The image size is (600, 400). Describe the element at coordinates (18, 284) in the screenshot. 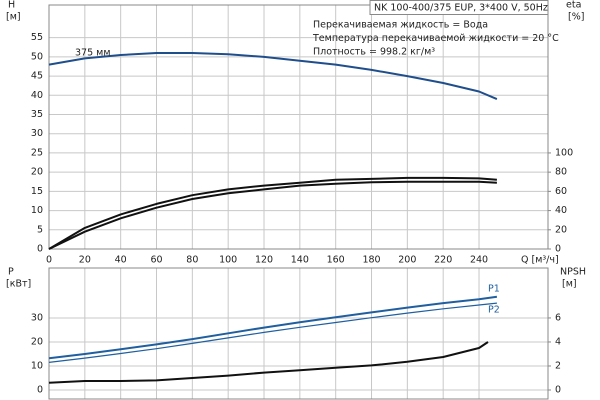

I see `y-axis-unit: [кВт]` at that location.